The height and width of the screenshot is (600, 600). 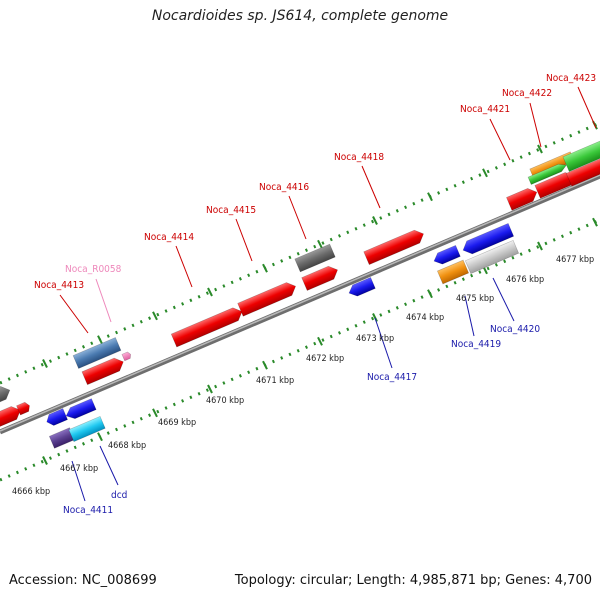 I want to click on gene-label: Noca_4415, so click(x=231, y=210).